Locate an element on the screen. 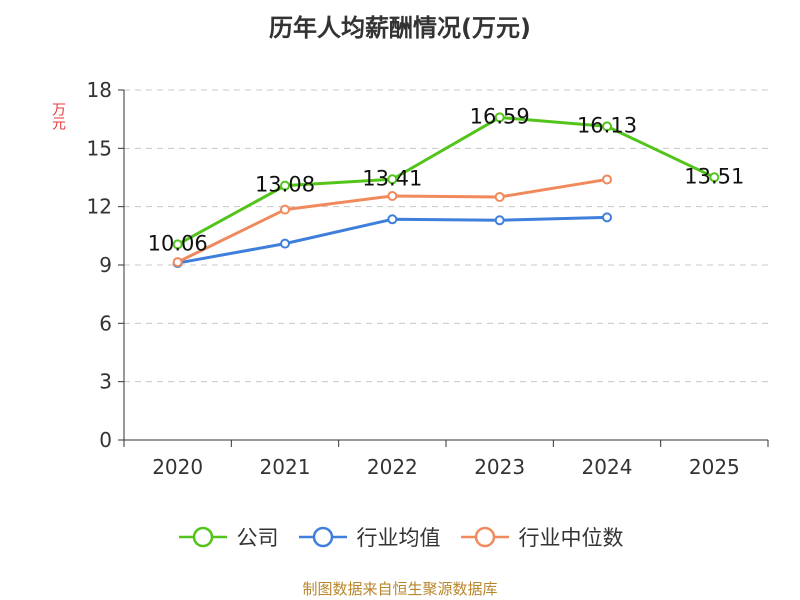  legend: 公司 行业均值 行业中位数 is located at coordinates (400, 537).